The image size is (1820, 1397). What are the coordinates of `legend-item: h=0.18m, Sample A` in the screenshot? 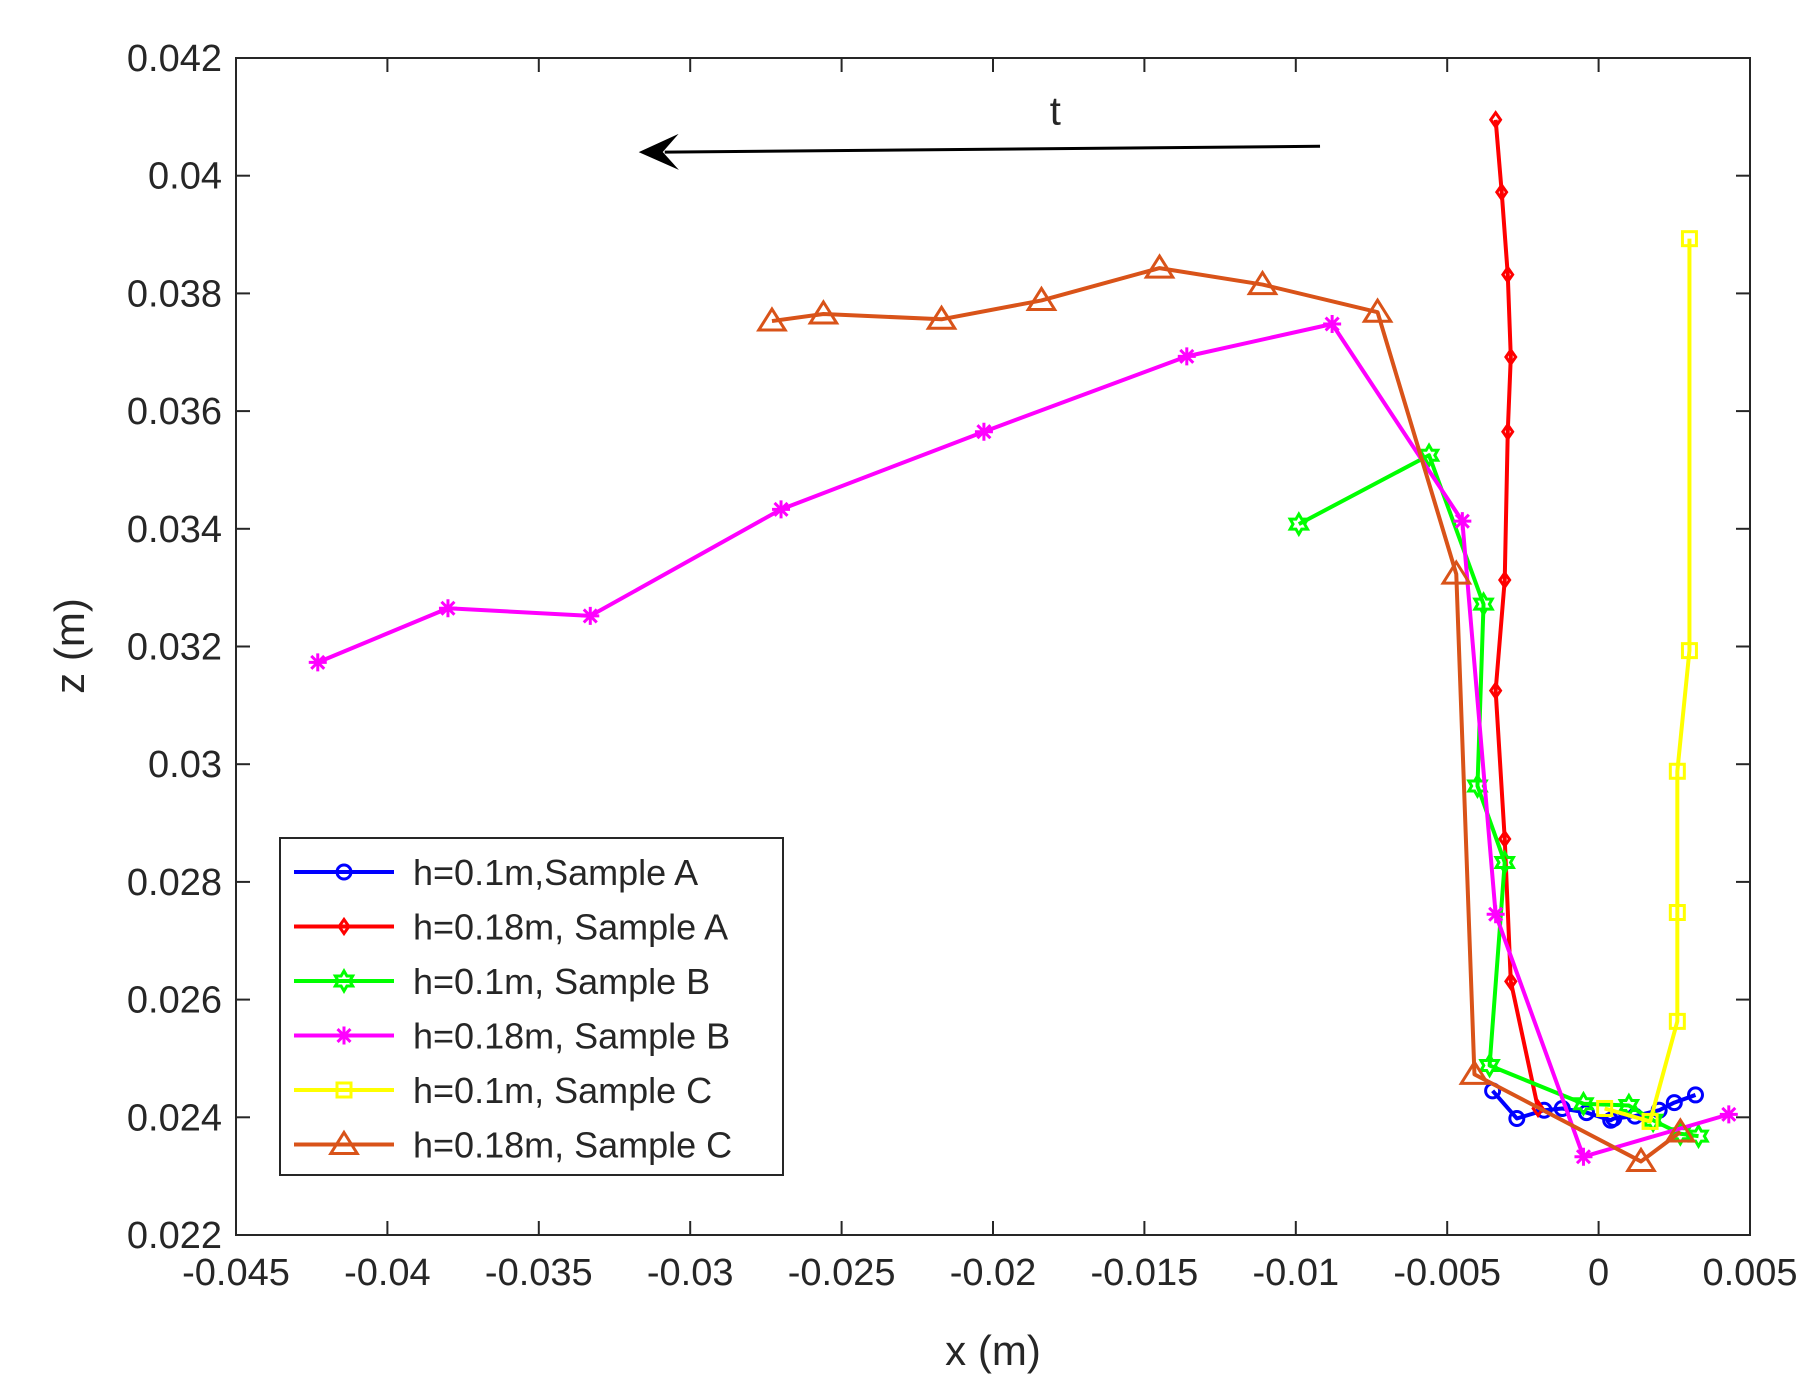 It's located at (511, 927).